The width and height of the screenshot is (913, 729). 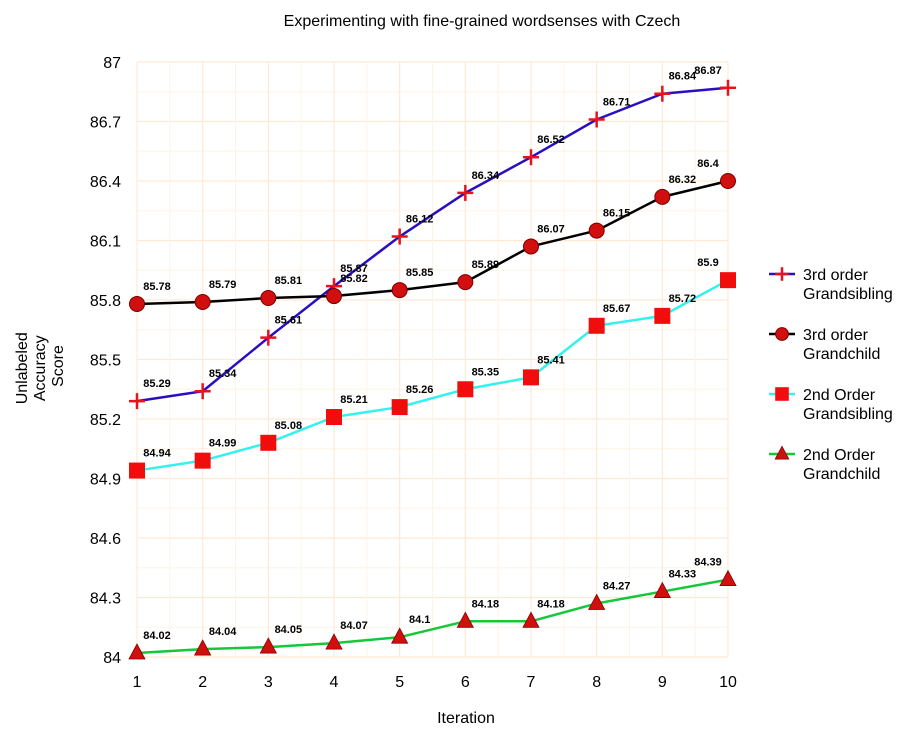 What do you see at coordinates (289, 321) in the screenshot?
I see `data-label: 85.61` at bounding box center [289, 321].